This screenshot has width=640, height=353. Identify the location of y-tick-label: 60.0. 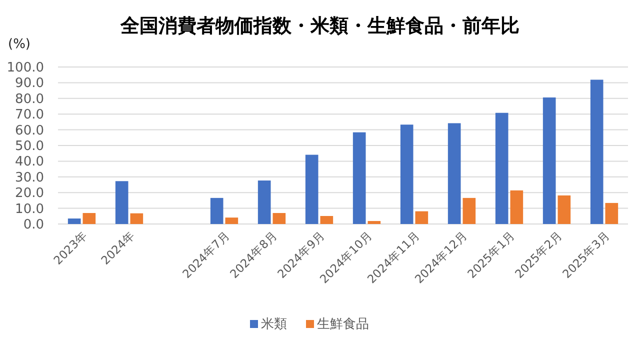
(29, 130).